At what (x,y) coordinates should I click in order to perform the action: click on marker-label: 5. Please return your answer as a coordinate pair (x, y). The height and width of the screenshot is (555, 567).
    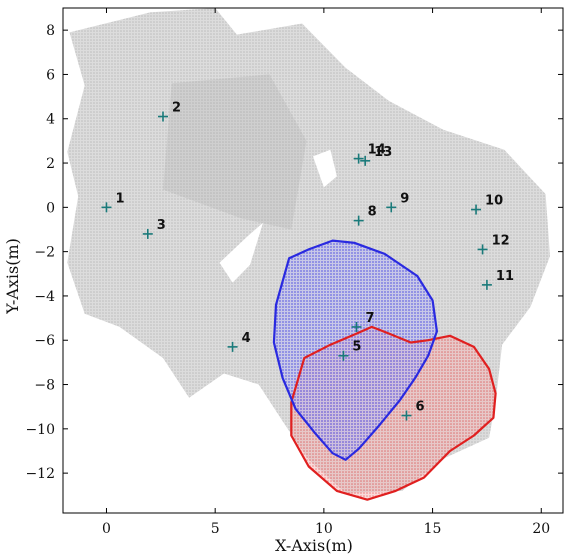
    Looking at the image, I should click on (356, 347).